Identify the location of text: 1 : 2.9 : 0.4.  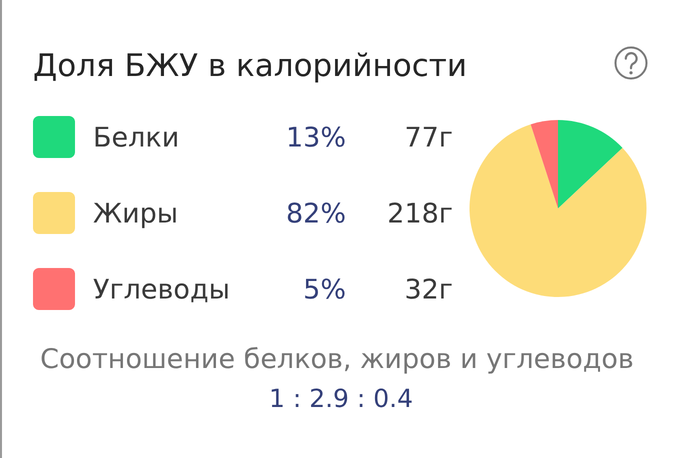
(341, 398).